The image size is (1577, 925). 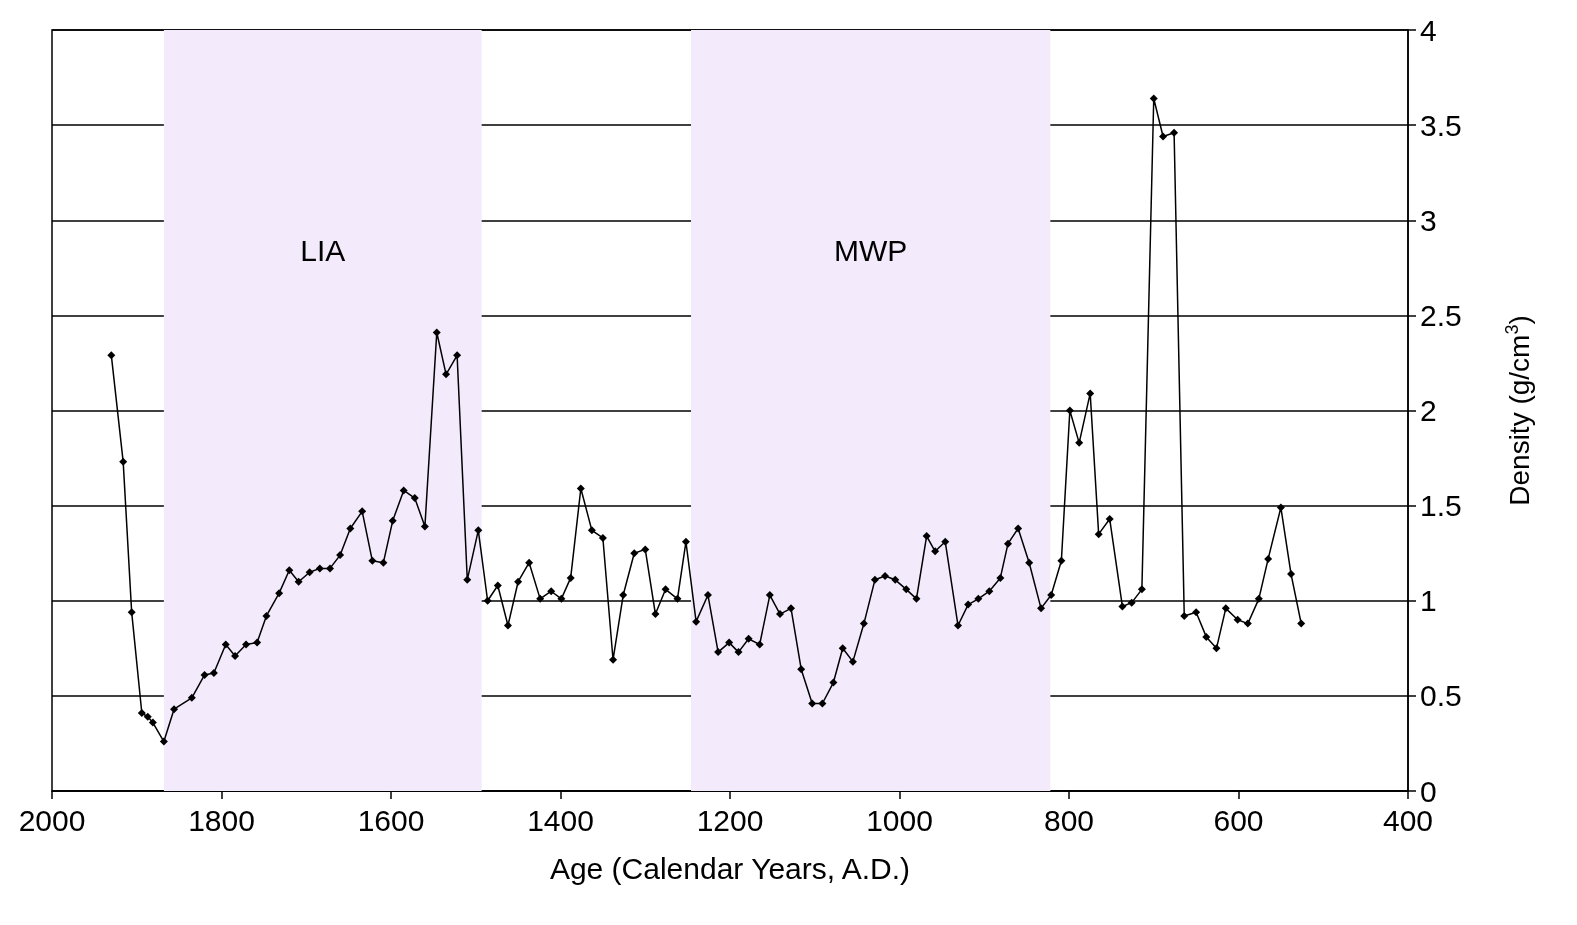 I want to click on x-axis-title: Age (Calendar Years, A.D.), so click(x=730, y=868).